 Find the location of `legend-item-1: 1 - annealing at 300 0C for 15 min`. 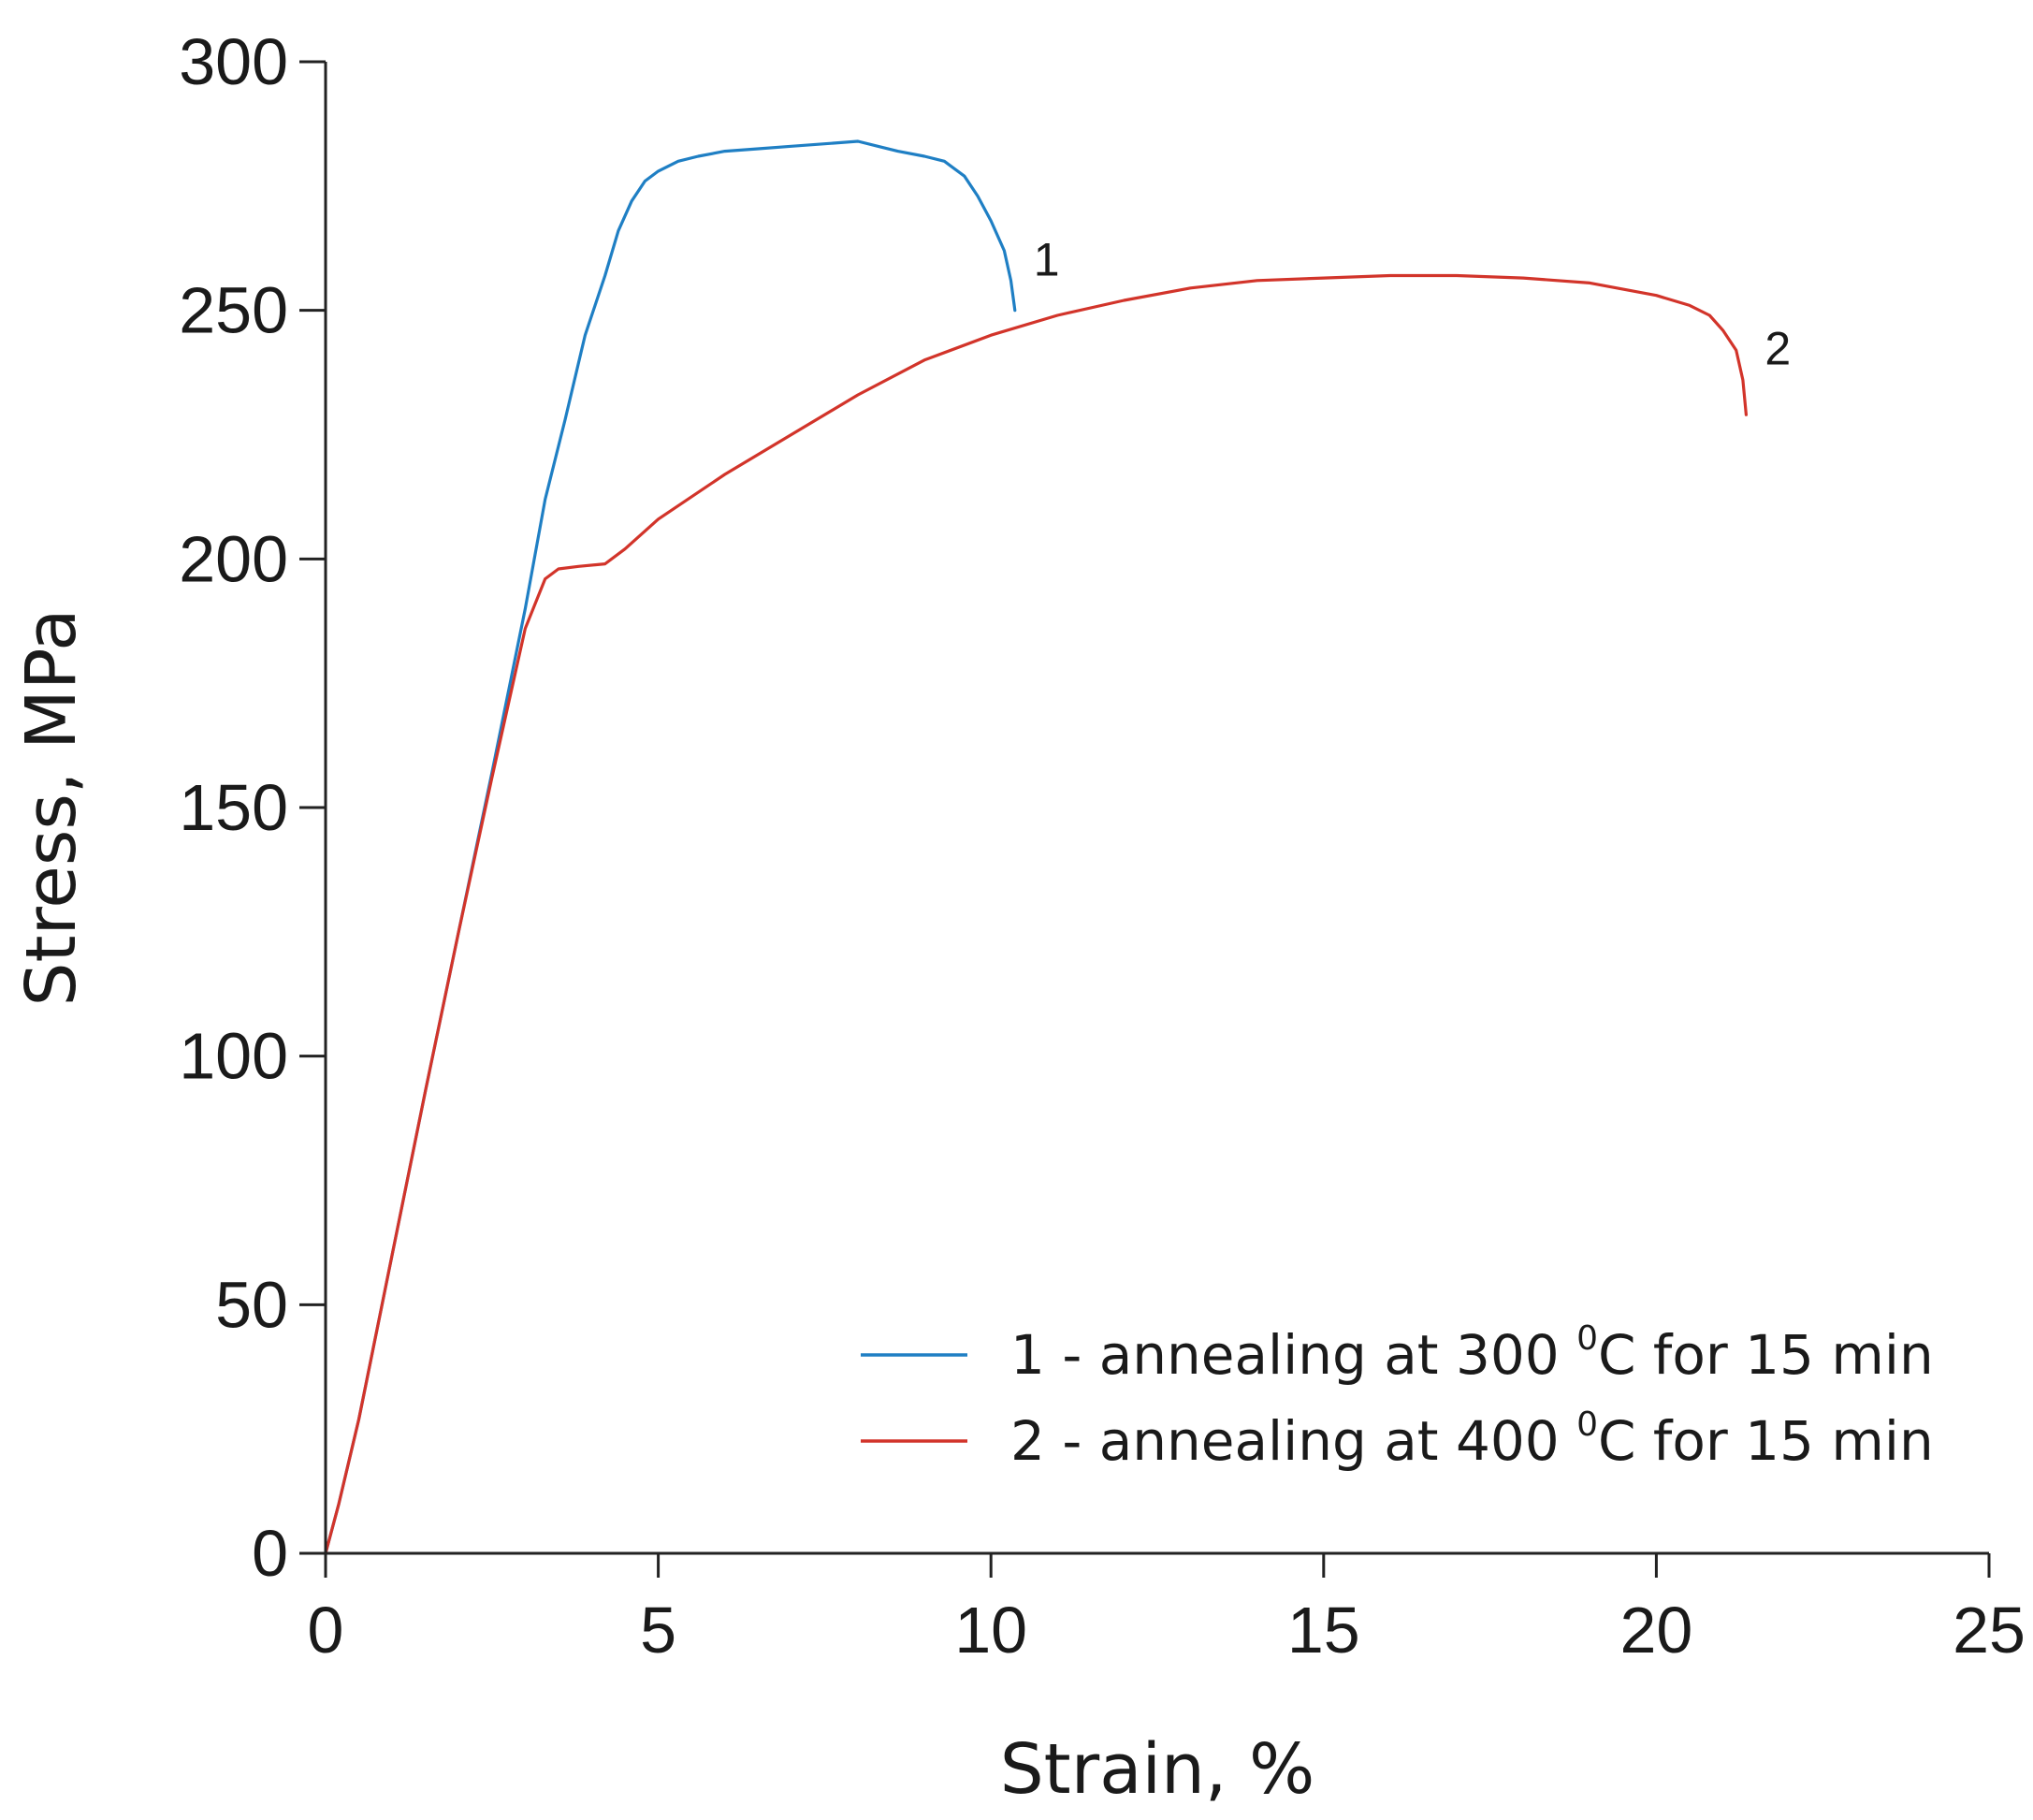

legend-item-1: 1 - annealing at 300 0C for 15 min is located at coordinates (1397, 1353).